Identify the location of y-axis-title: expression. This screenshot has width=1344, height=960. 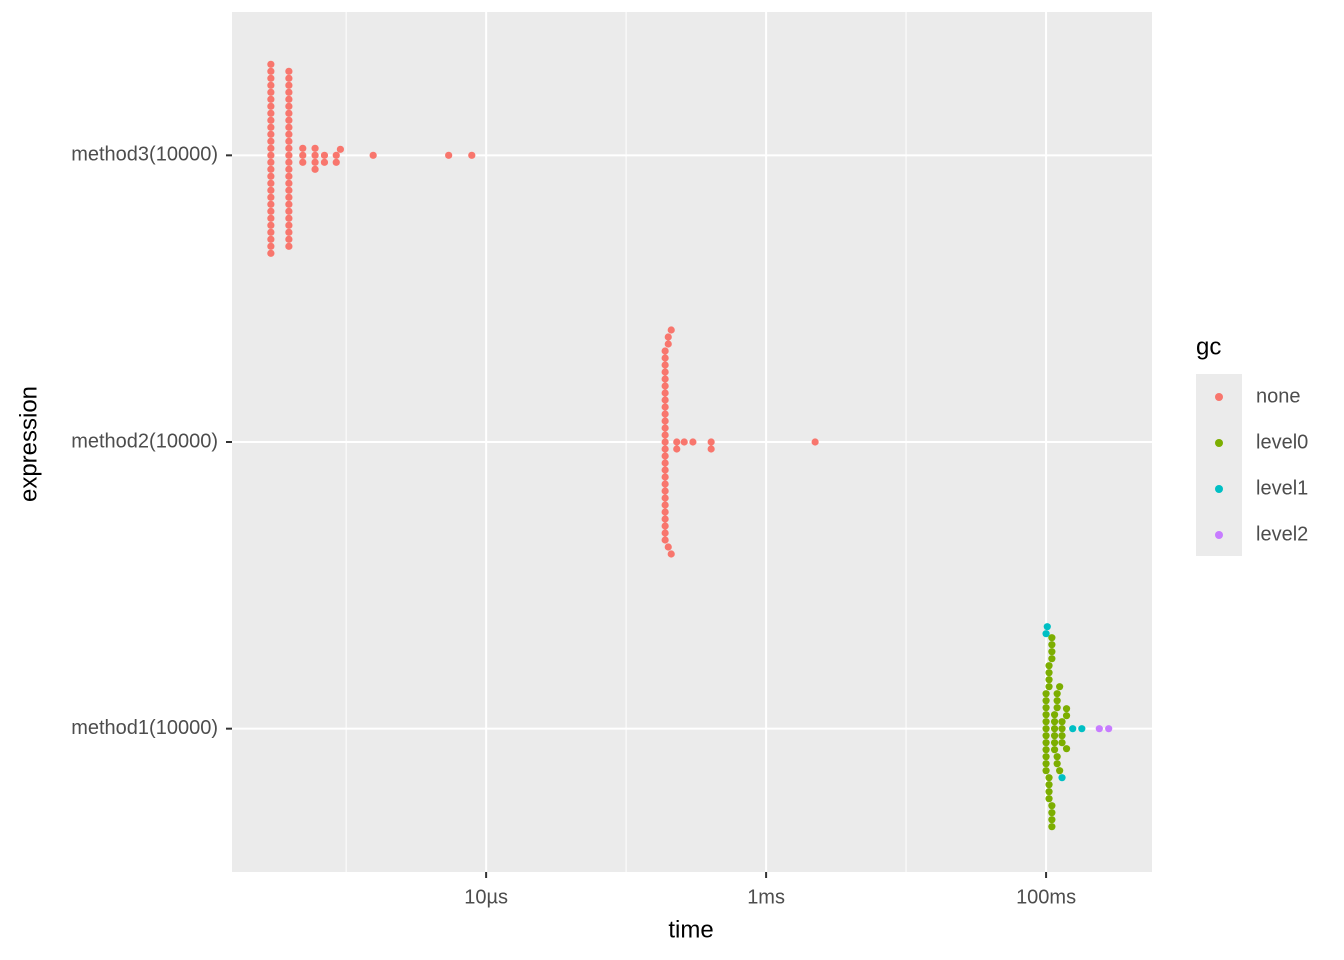
(28, 444).